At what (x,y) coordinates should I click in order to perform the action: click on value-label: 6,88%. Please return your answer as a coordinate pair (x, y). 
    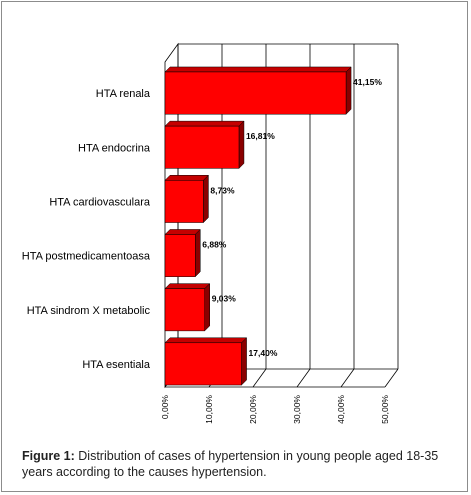
    Looking at the image, I should click on (214, 244).